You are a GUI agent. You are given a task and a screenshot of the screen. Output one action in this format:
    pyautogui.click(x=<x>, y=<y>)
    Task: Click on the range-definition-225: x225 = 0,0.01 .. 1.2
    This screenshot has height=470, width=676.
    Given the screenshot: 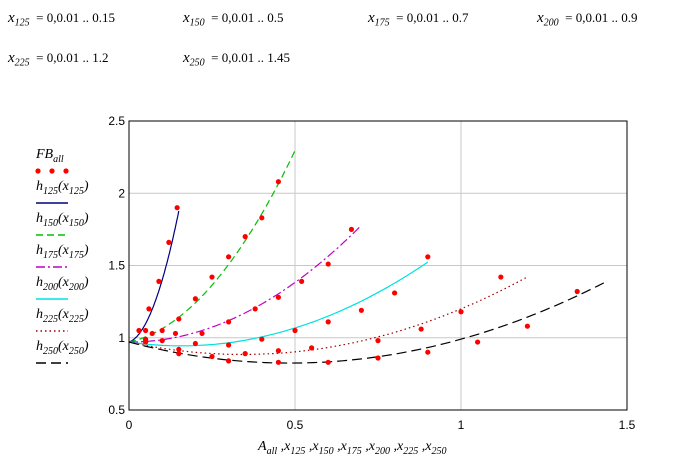 What is the action you would take?
    pyautogui.click(x=58, y=59)
    